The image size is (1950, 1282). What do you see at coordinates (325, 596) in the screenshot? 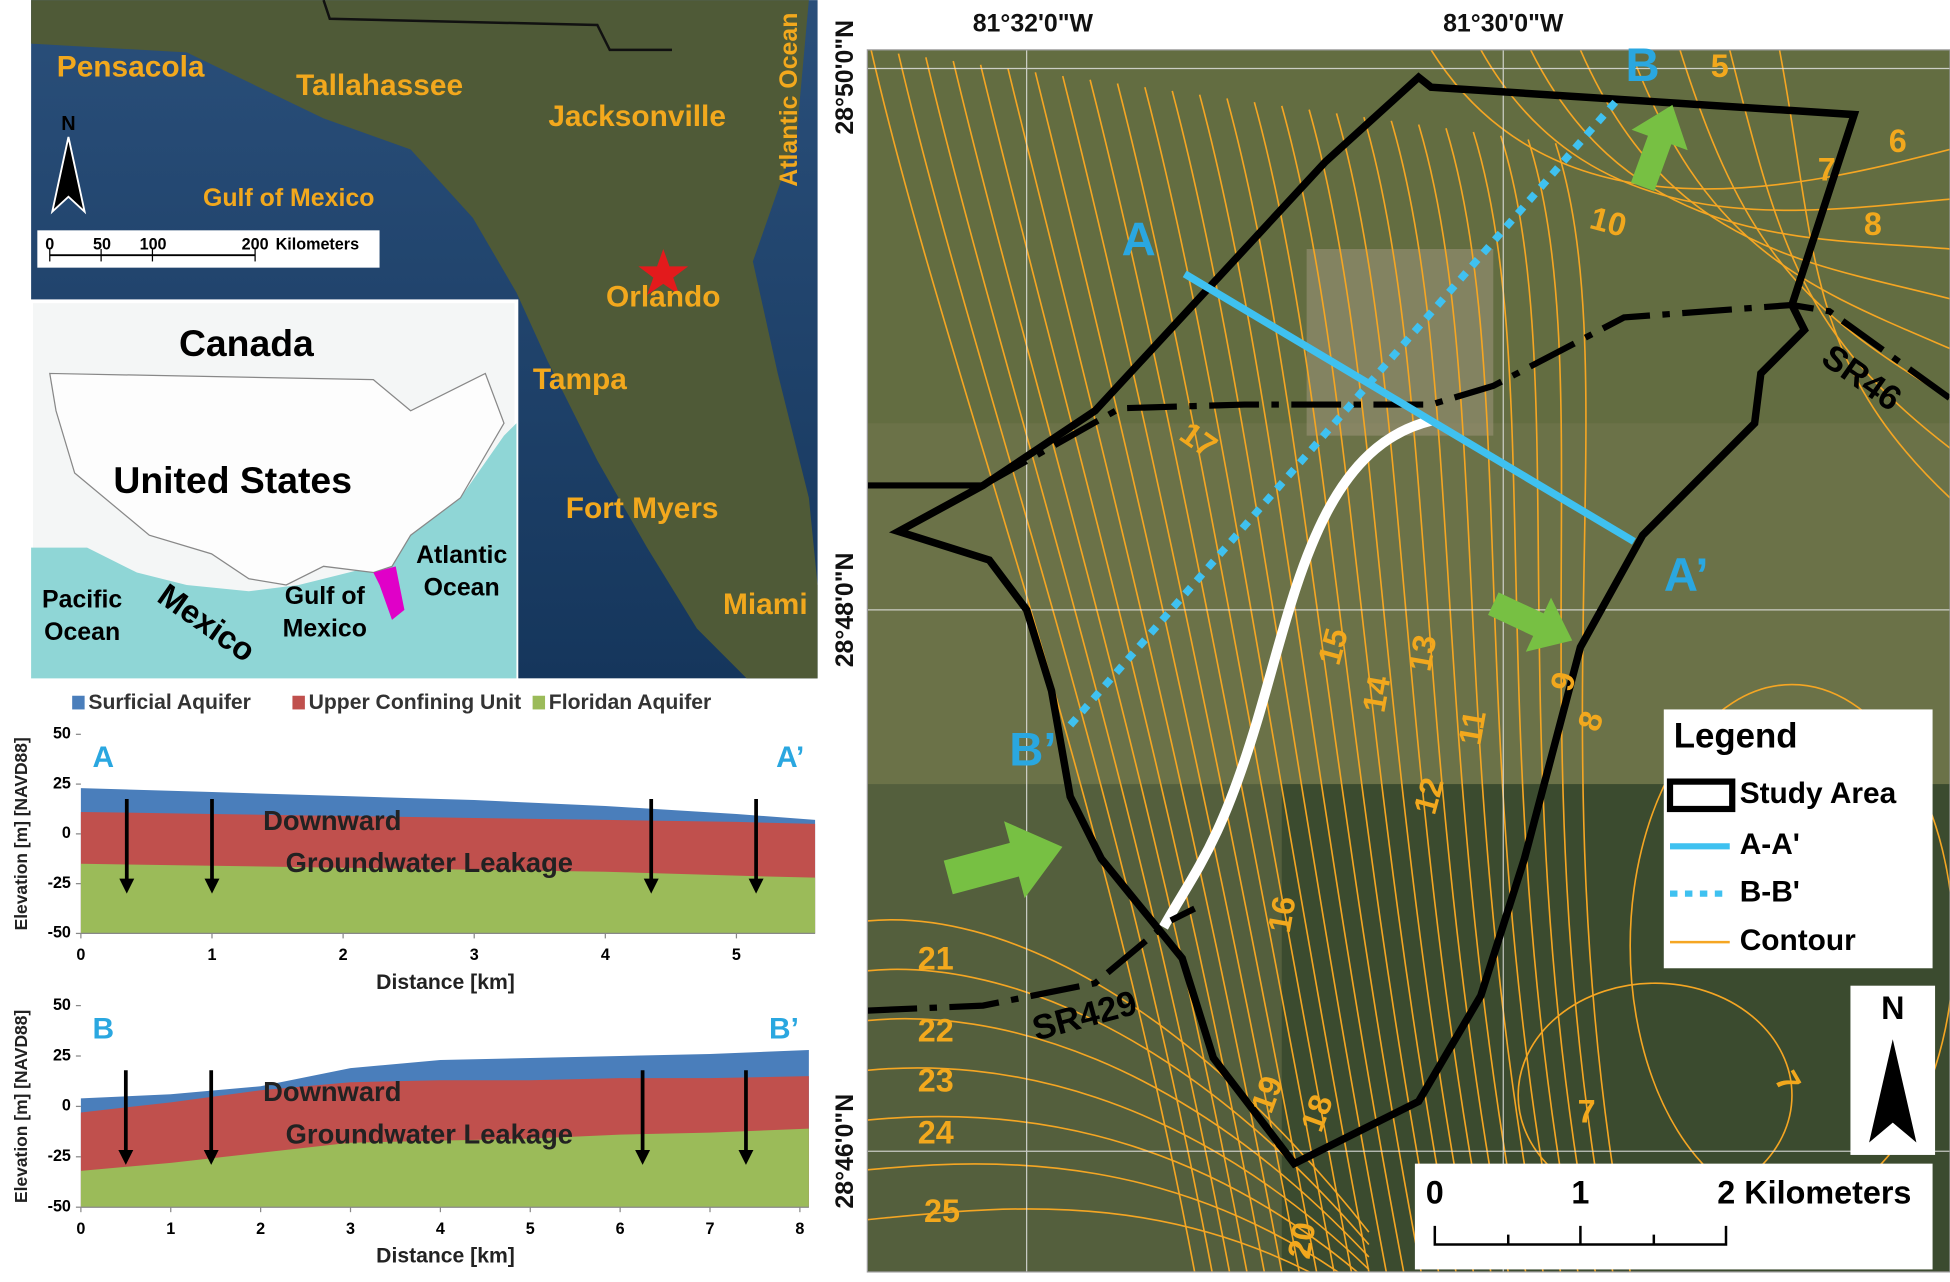
I see `us-label: Gulf of` at bounding box center [325, 596].